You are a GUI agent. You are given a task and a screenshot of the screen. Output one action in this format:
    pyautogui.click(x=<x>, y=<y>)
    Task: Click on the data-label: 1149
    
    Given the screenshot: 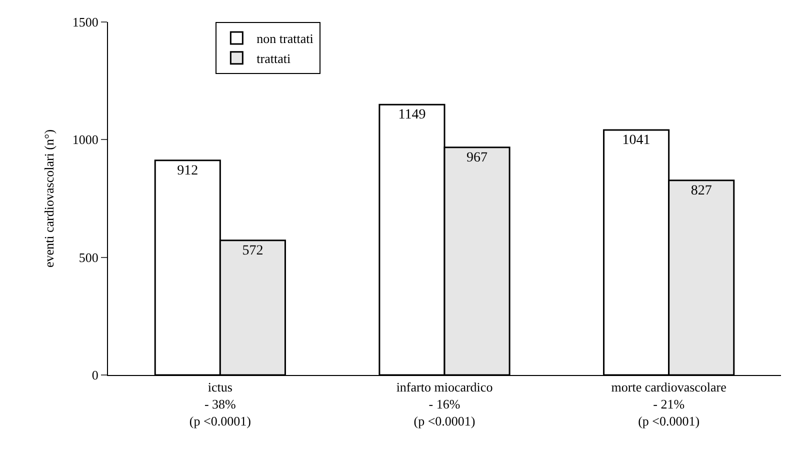 What is the action you would take?
    pyautogui.click(x=412, y=115)
    